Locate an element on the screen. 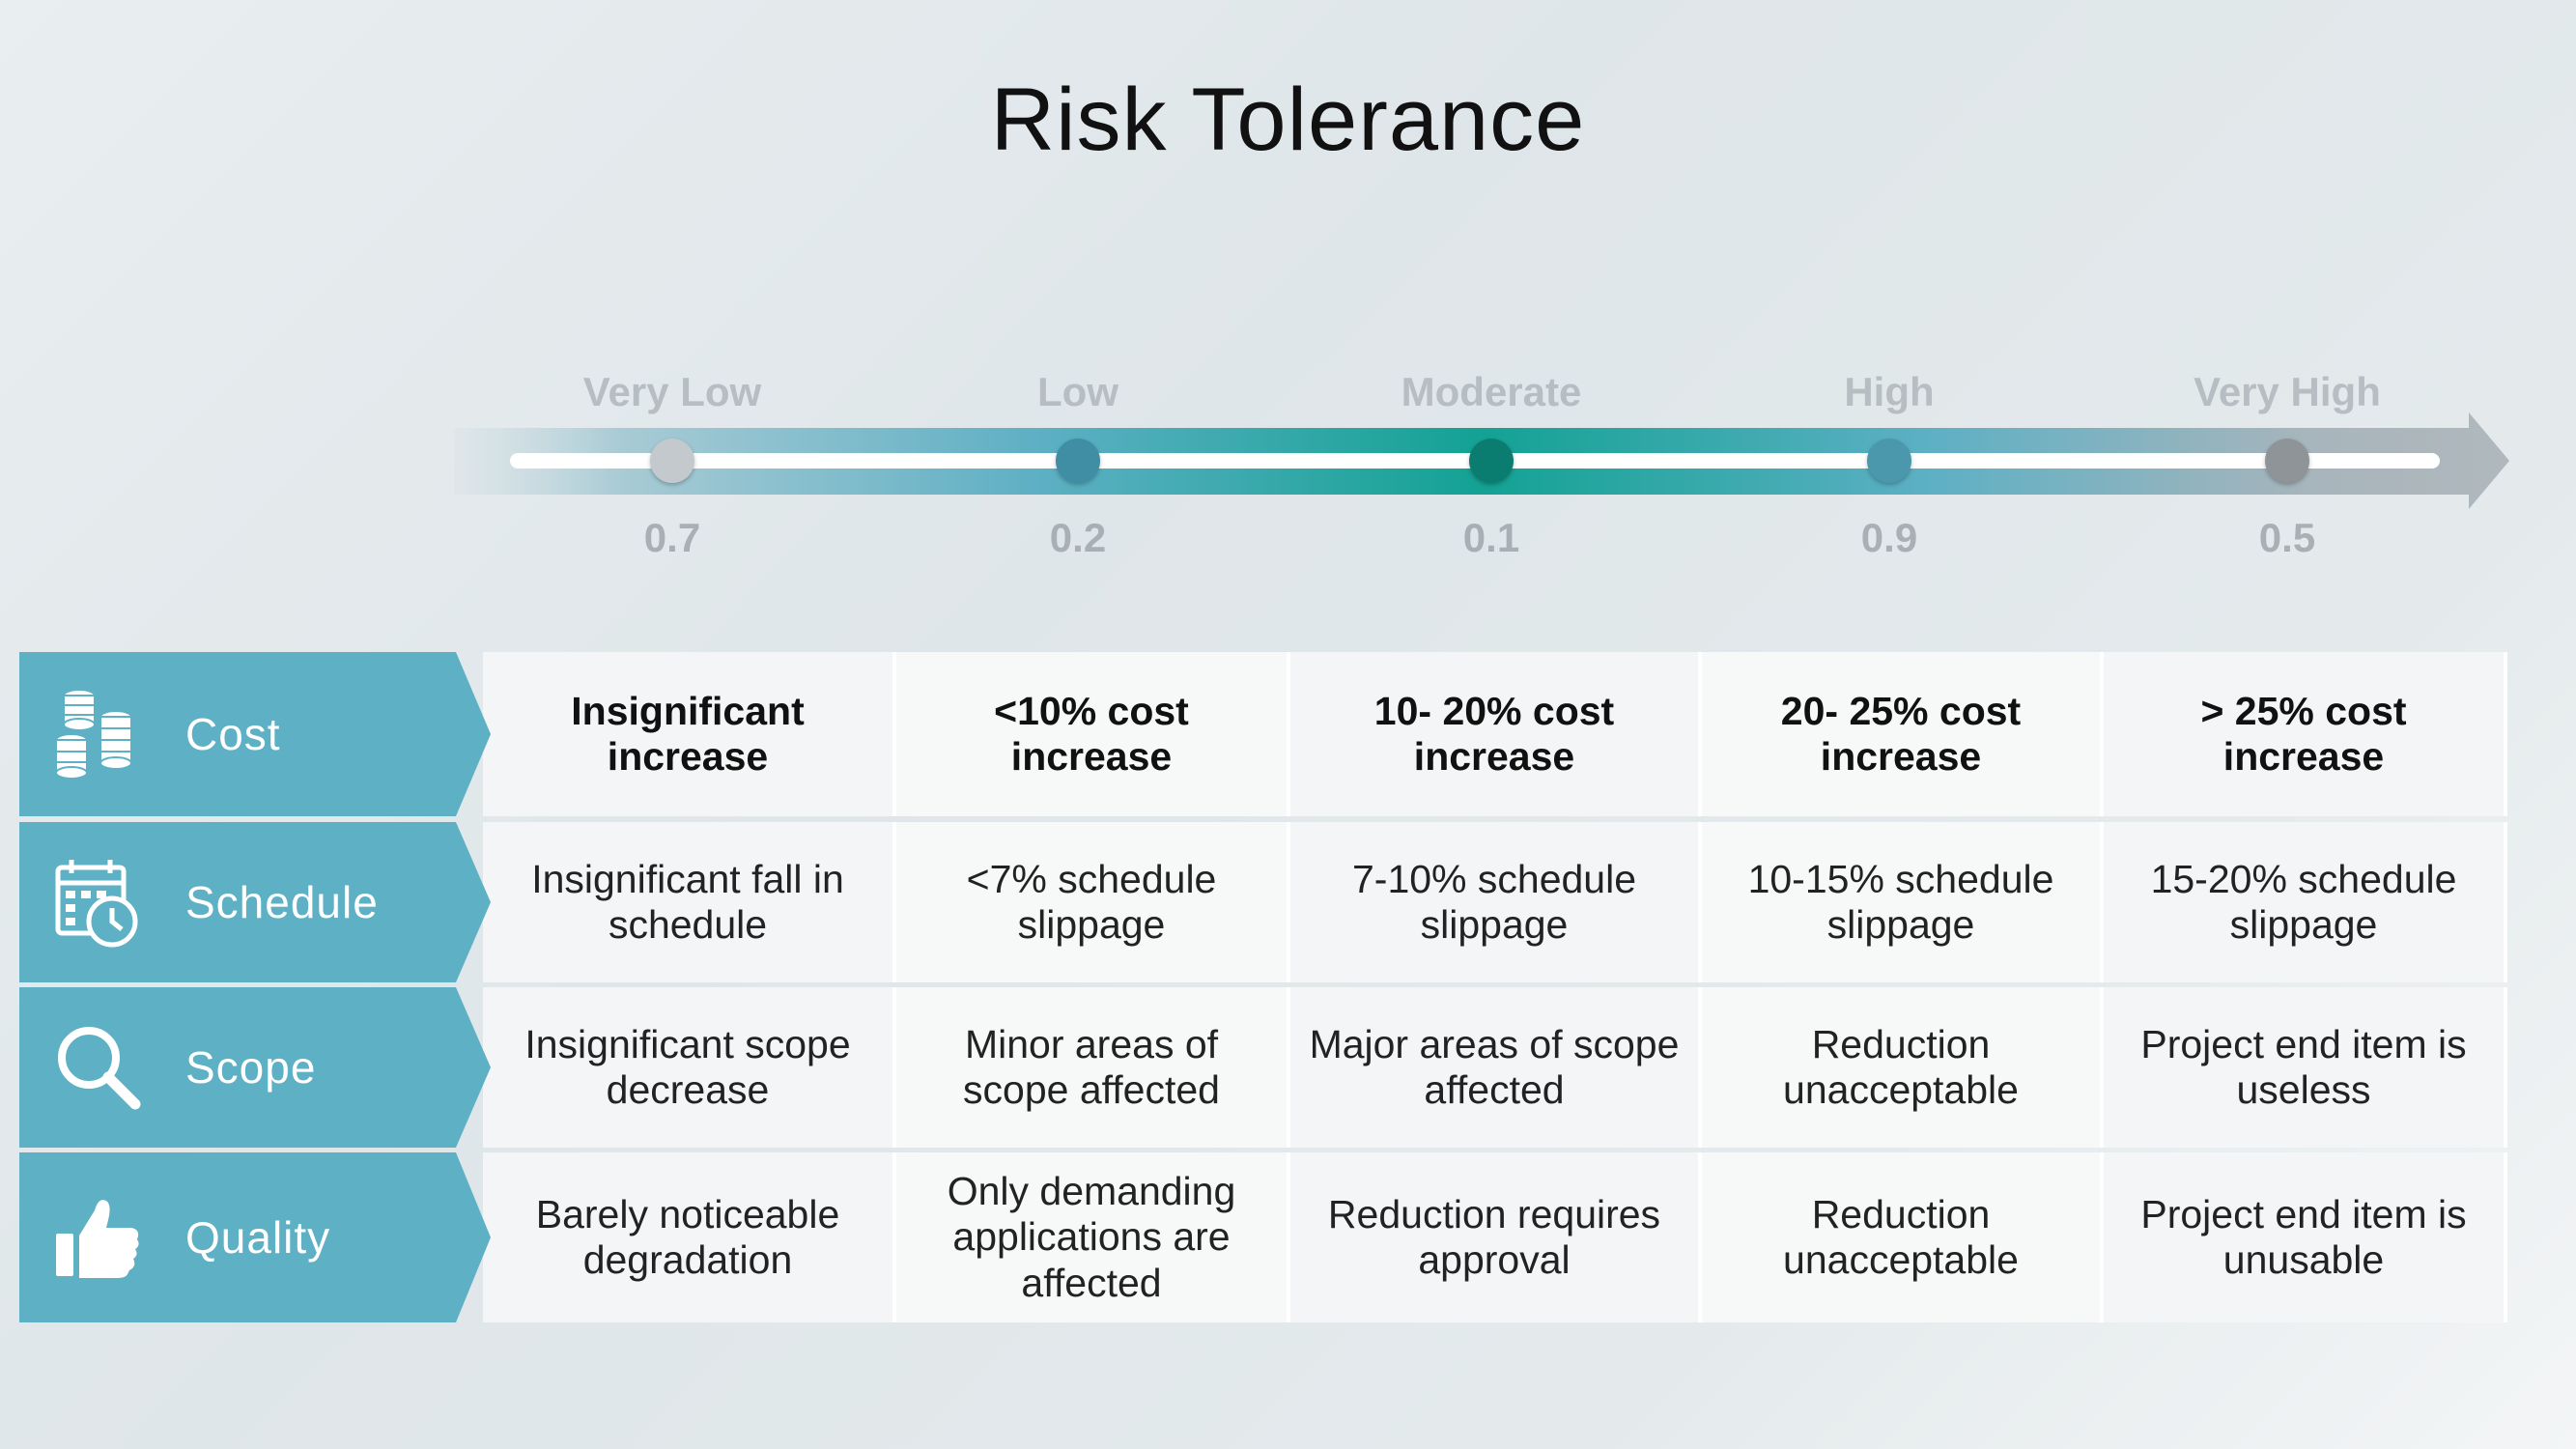 This screenshot has height=1449, width=2576. row-header-cost: Cost is located at coordinates (255, 734).